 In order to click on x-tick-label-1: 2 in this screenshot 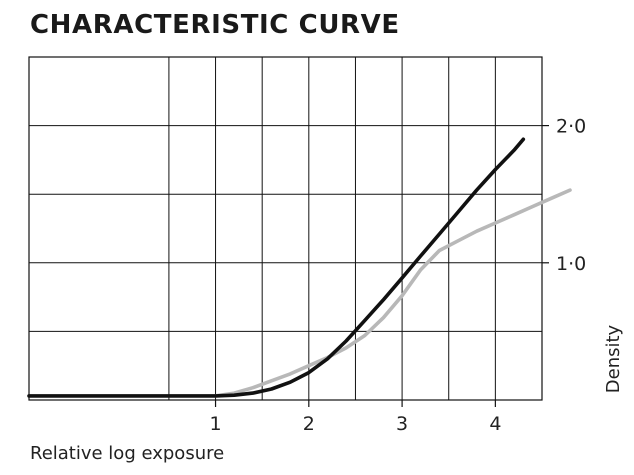, I will do `click(309, 424)`.